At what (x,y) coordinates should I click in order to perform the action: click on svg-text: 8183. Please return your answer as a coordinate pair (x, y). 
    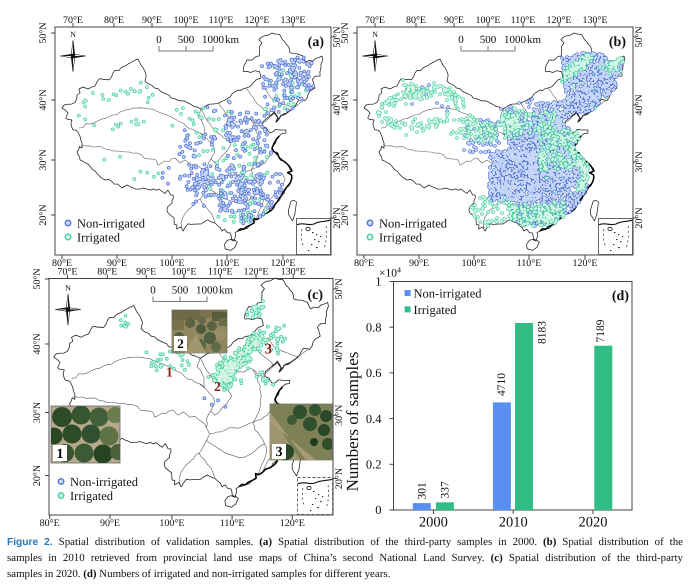
    Looking at the image, I should click on (543, 332).